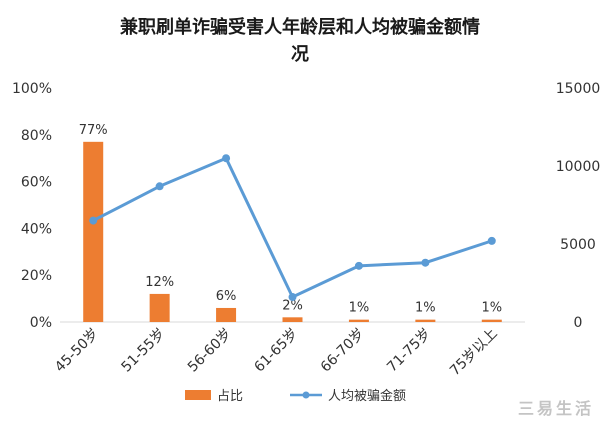  What do you see at coordinates (578, 89) in the screenshot?
I see `right-tick-label: 15000` at bounding box center [578, 89].